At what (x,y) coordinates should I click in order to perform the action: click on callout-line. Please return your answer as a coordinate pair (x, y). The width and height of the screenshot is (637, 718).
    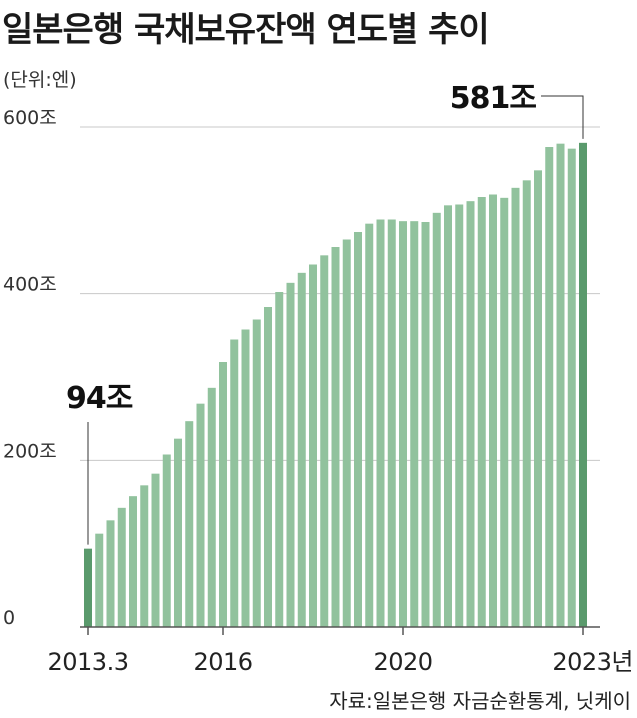
    Looking at the image, I should click on (562, 117).